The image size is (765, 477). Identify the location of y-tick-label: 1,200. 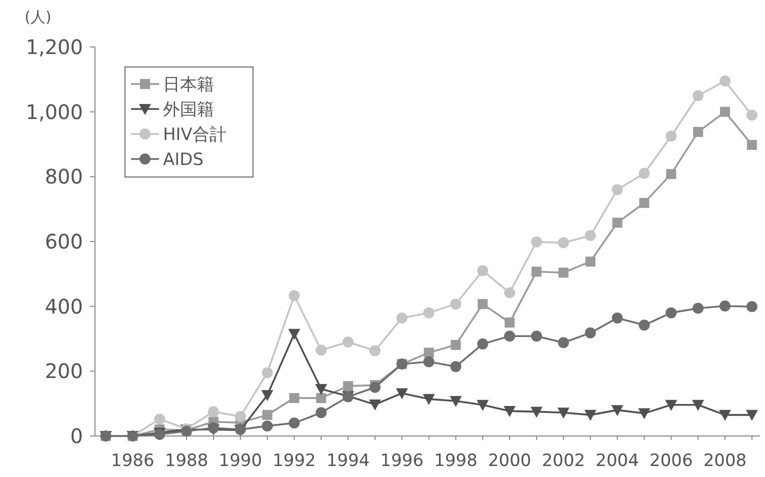
(54, 47).